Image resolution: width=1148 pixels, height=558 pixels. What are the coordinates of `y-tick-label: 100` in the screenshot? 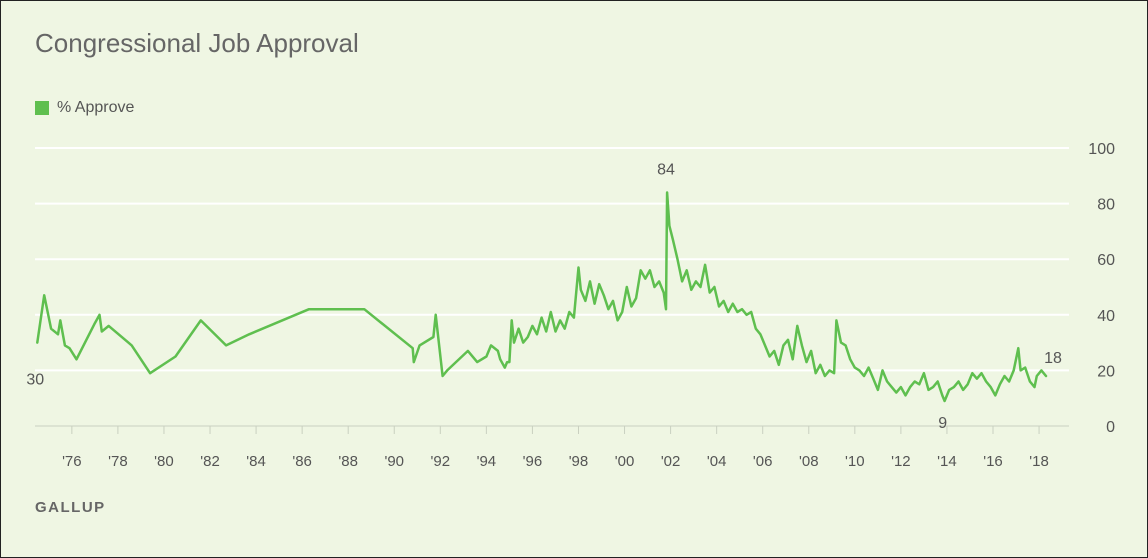 It's located at (1101, 149).